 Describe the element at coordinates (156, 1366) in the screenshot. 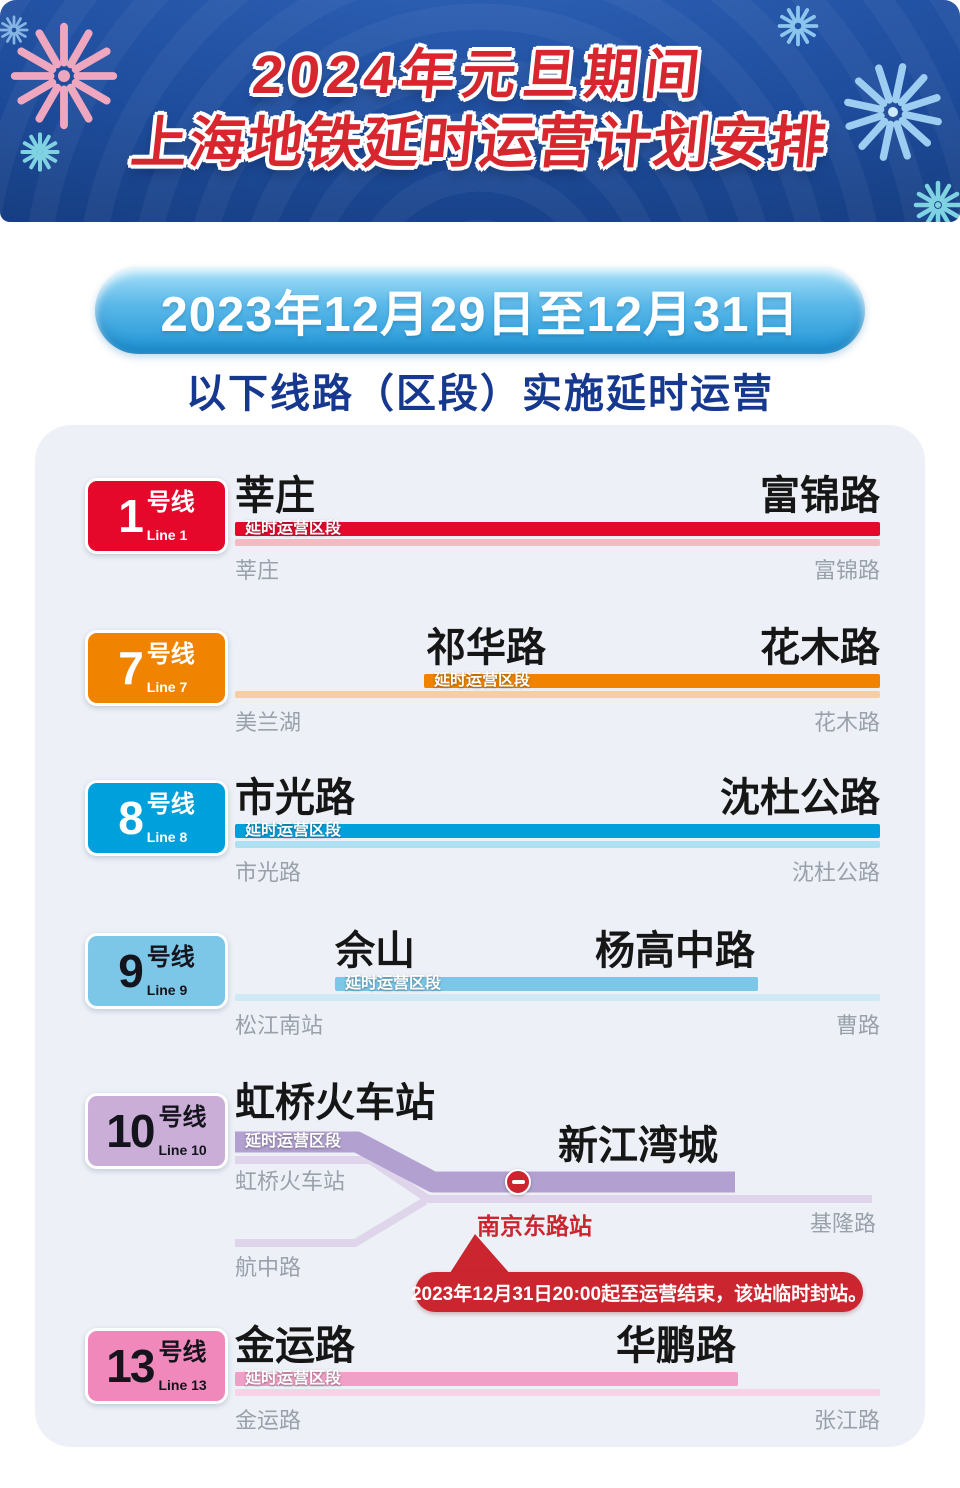

I see `line-13-badge: 13 号线 Line 13` at that location.